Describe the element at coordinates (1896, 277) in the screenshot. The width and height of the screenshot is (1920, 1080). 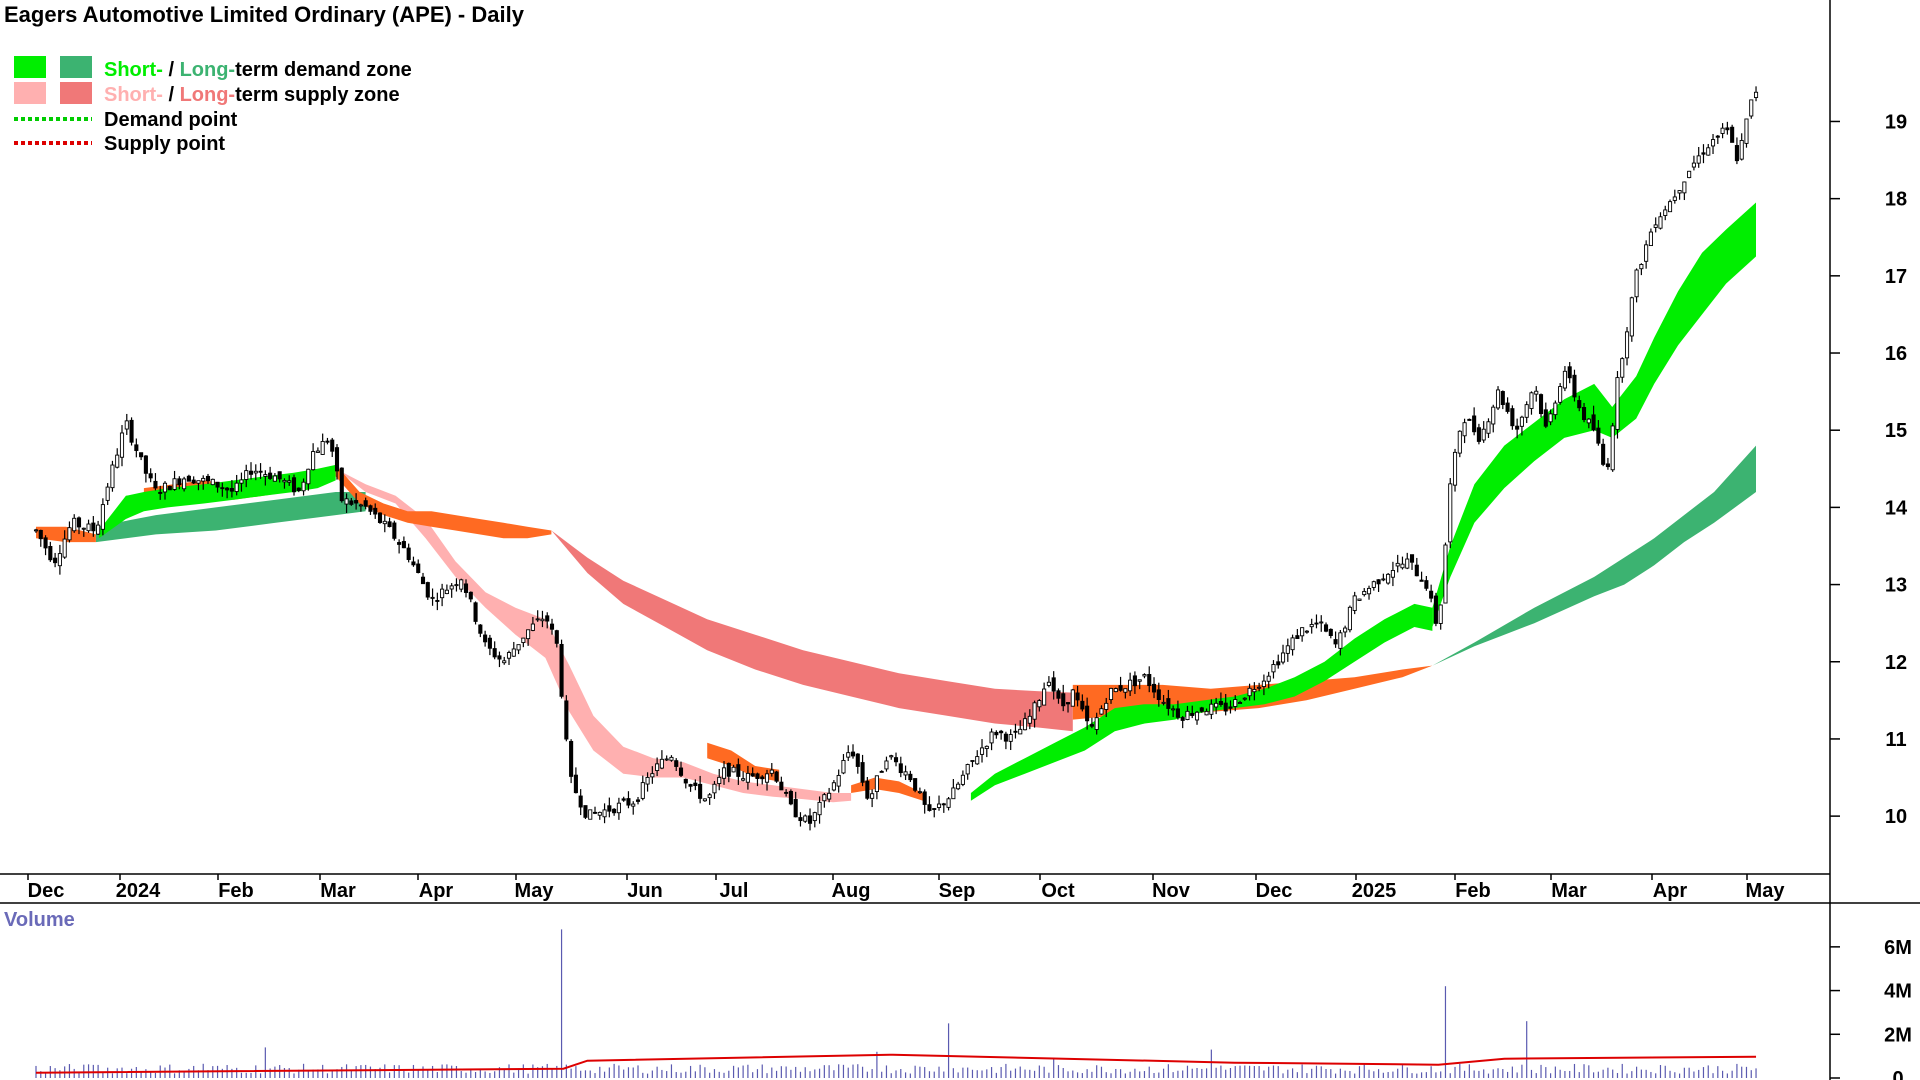
I see `y-tick-label: 17` at that location.